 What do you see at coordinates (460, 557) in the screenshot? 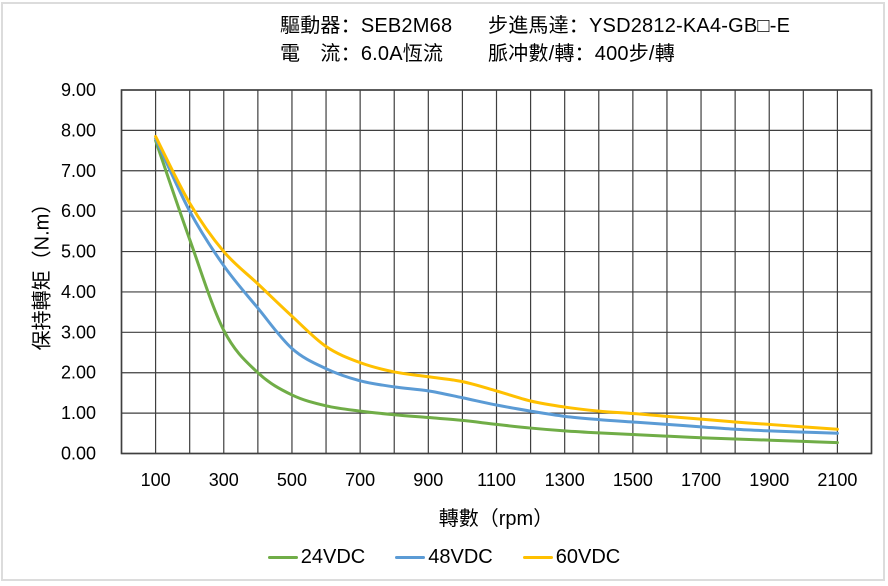
I see `legend-label-48VDC: 48VDC` at bounding box center [460, 557].